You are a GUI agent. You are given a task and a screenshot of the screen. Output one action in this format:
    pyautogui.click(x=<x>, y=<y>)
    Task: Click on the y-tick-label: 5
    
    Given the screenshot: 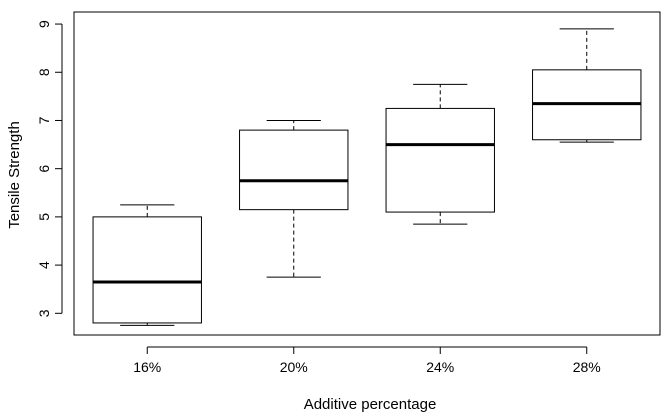 What is the action you would take?
    pyautogui.click(x=44, y=217)
    